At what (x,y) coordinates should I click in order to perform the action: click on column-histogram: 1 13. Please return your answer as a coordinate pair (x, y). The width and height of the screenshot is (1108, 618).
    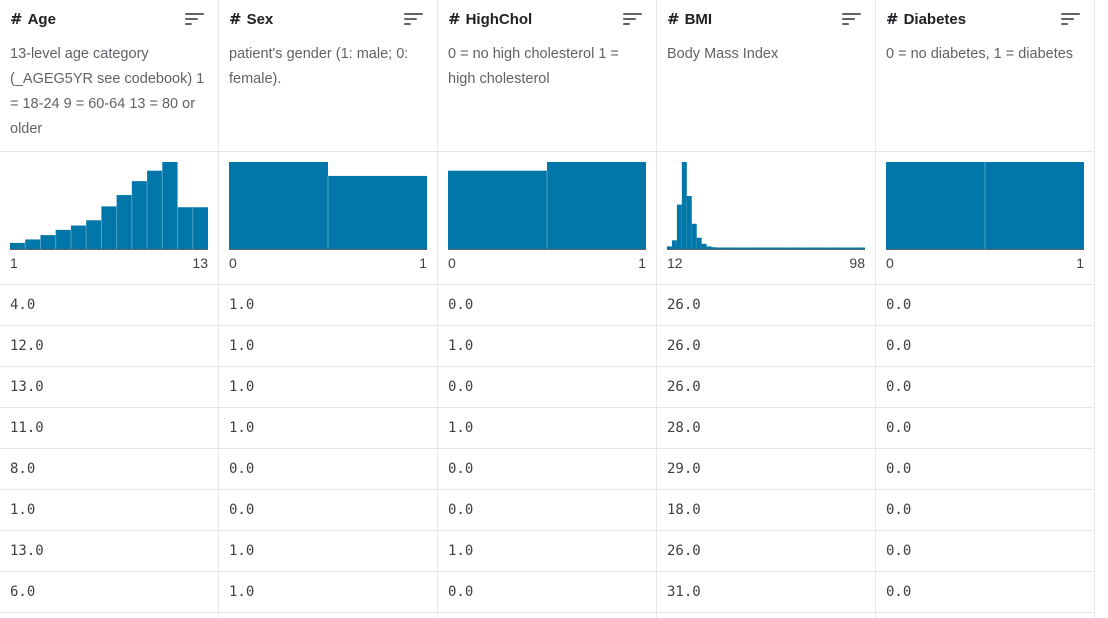
    Looking at the image, I should click on (109, 218).